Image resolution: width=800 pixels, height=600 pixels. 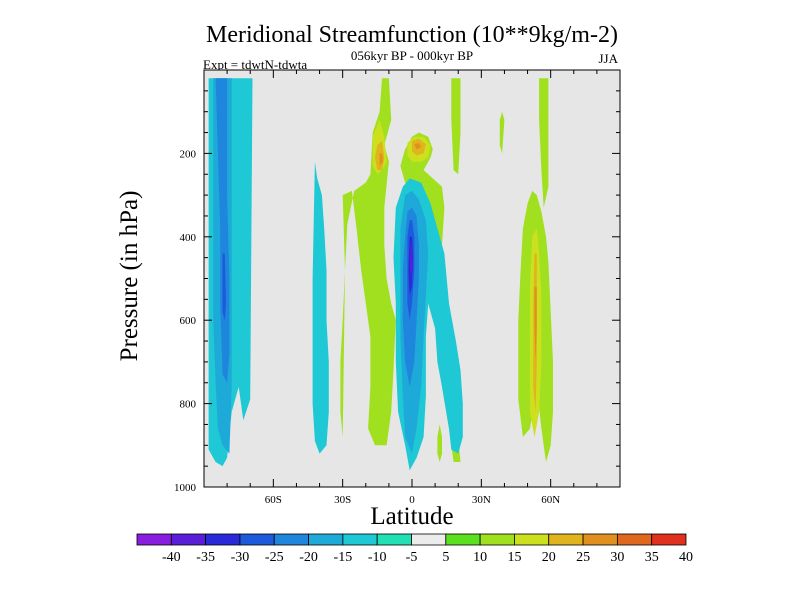 What do you see at coordinates (342, 500) in the screenshot?
I see `x-tick-label: 30S` at bounding box center [342, 500].